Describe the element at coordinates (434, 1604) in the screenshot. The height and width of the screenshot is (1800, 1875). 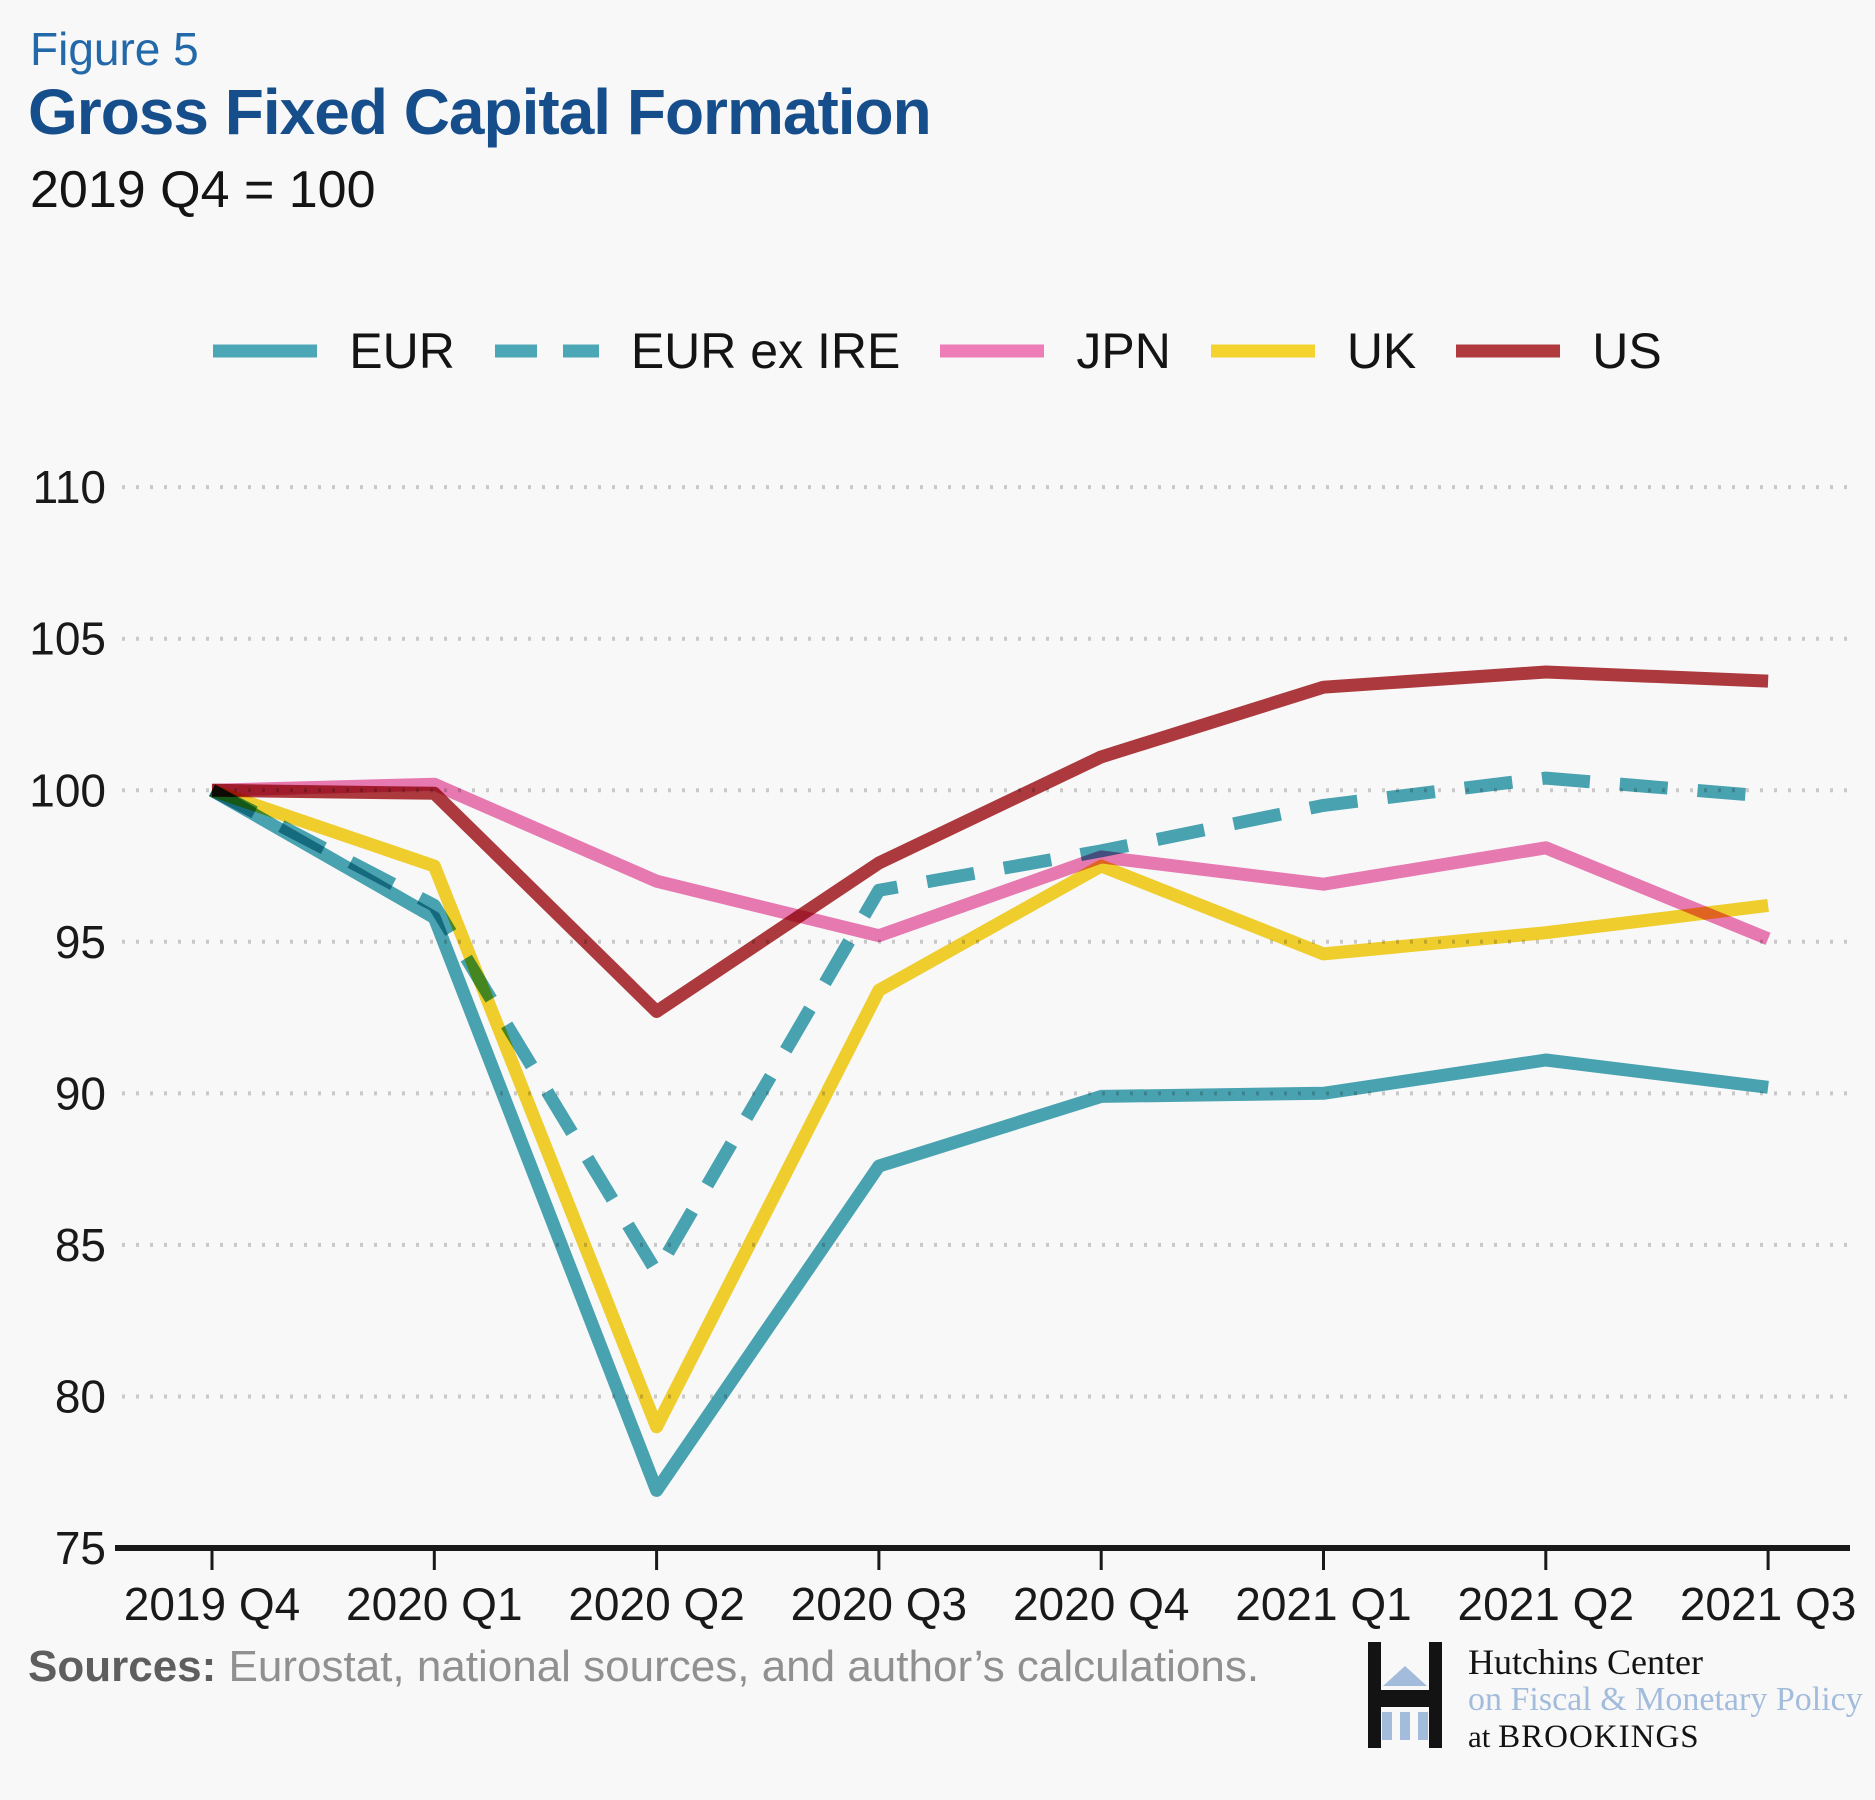
I see `svg-text: 2020 Q1` at that location.